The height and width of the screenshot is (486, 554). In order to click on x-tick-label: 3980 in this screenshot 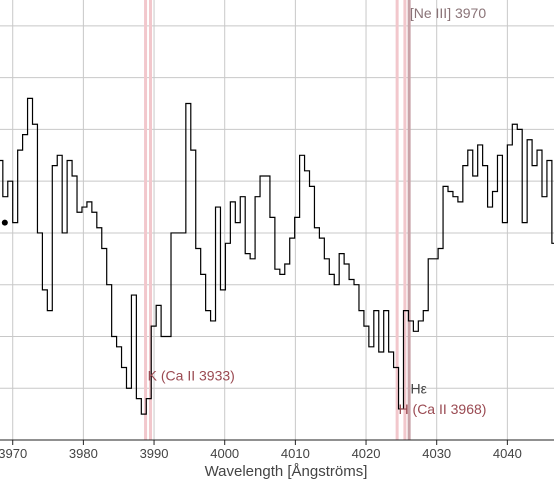, I will do `click(83, 453)`.